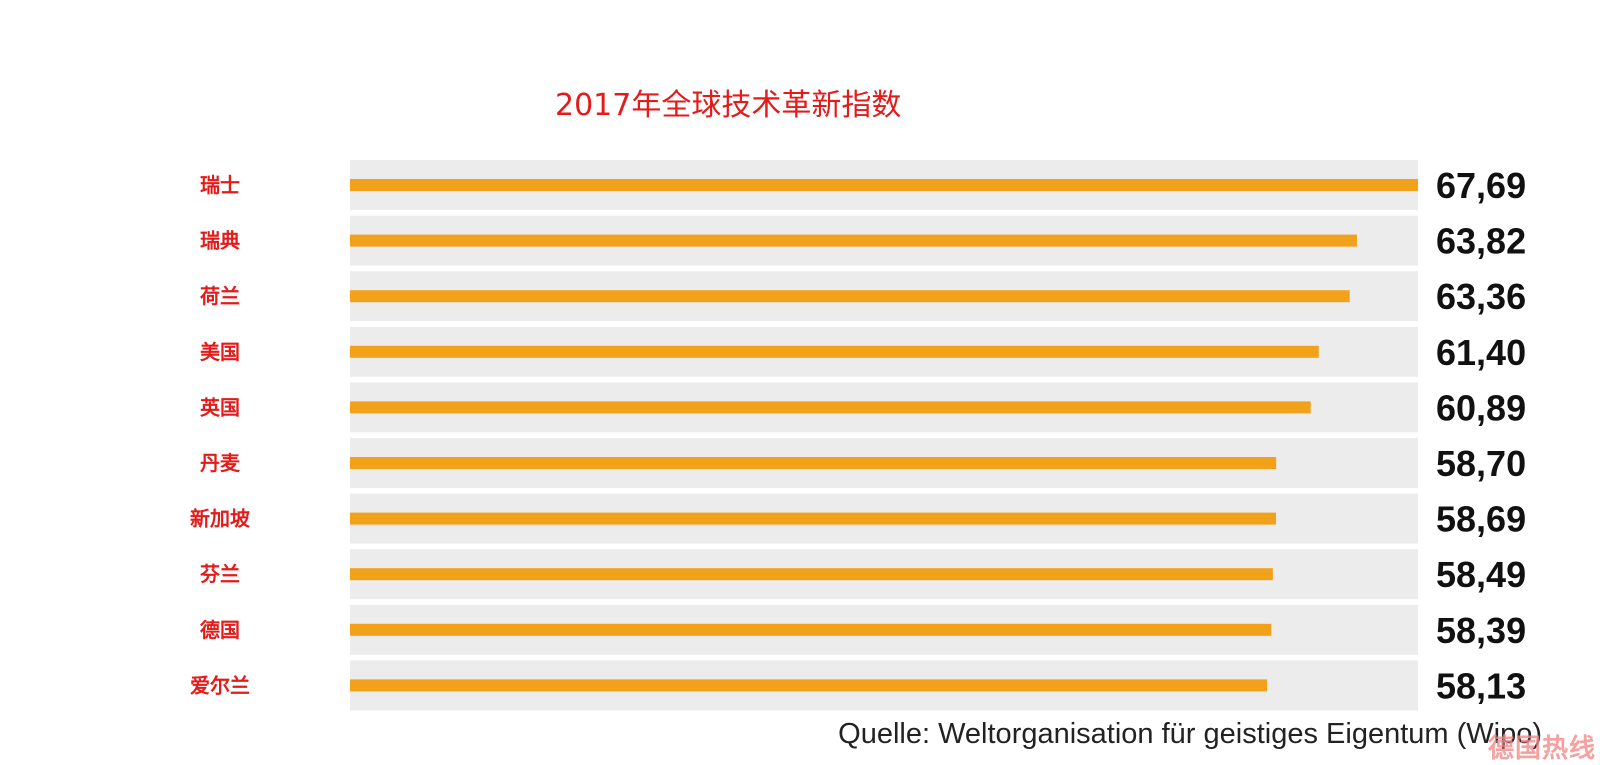 The image size is (1600, 765). What do you see at coordinates (220, 185) in the screenshot?
I see `category-label: 瑞士` at bounding box center [220, 185].